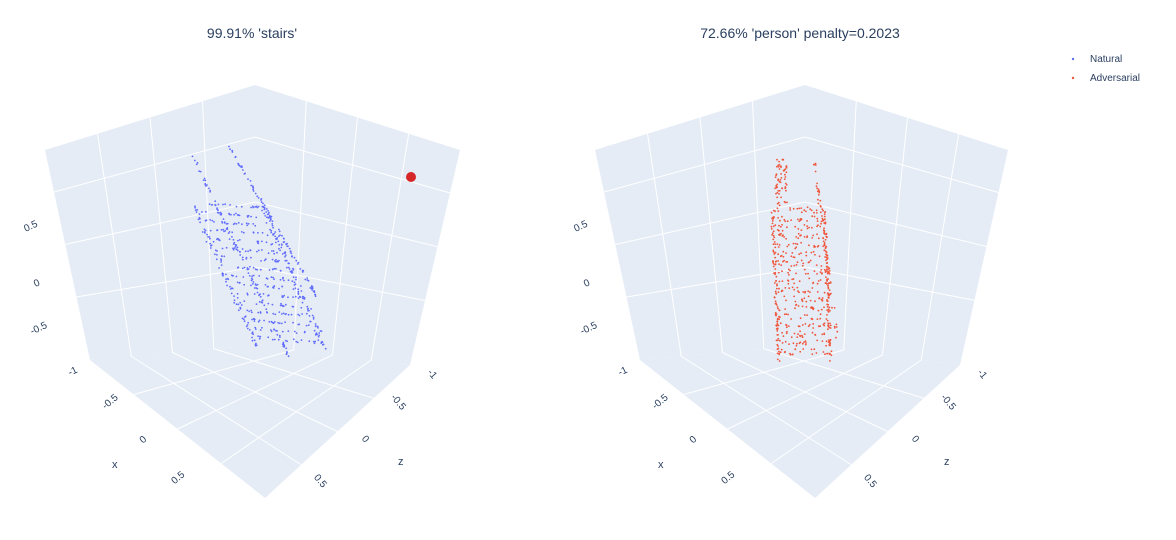  What do you see at coordinates (320, 482) in the screenshot?
I see `z-tick-label: 0.5` at bounding box center [320, 482].